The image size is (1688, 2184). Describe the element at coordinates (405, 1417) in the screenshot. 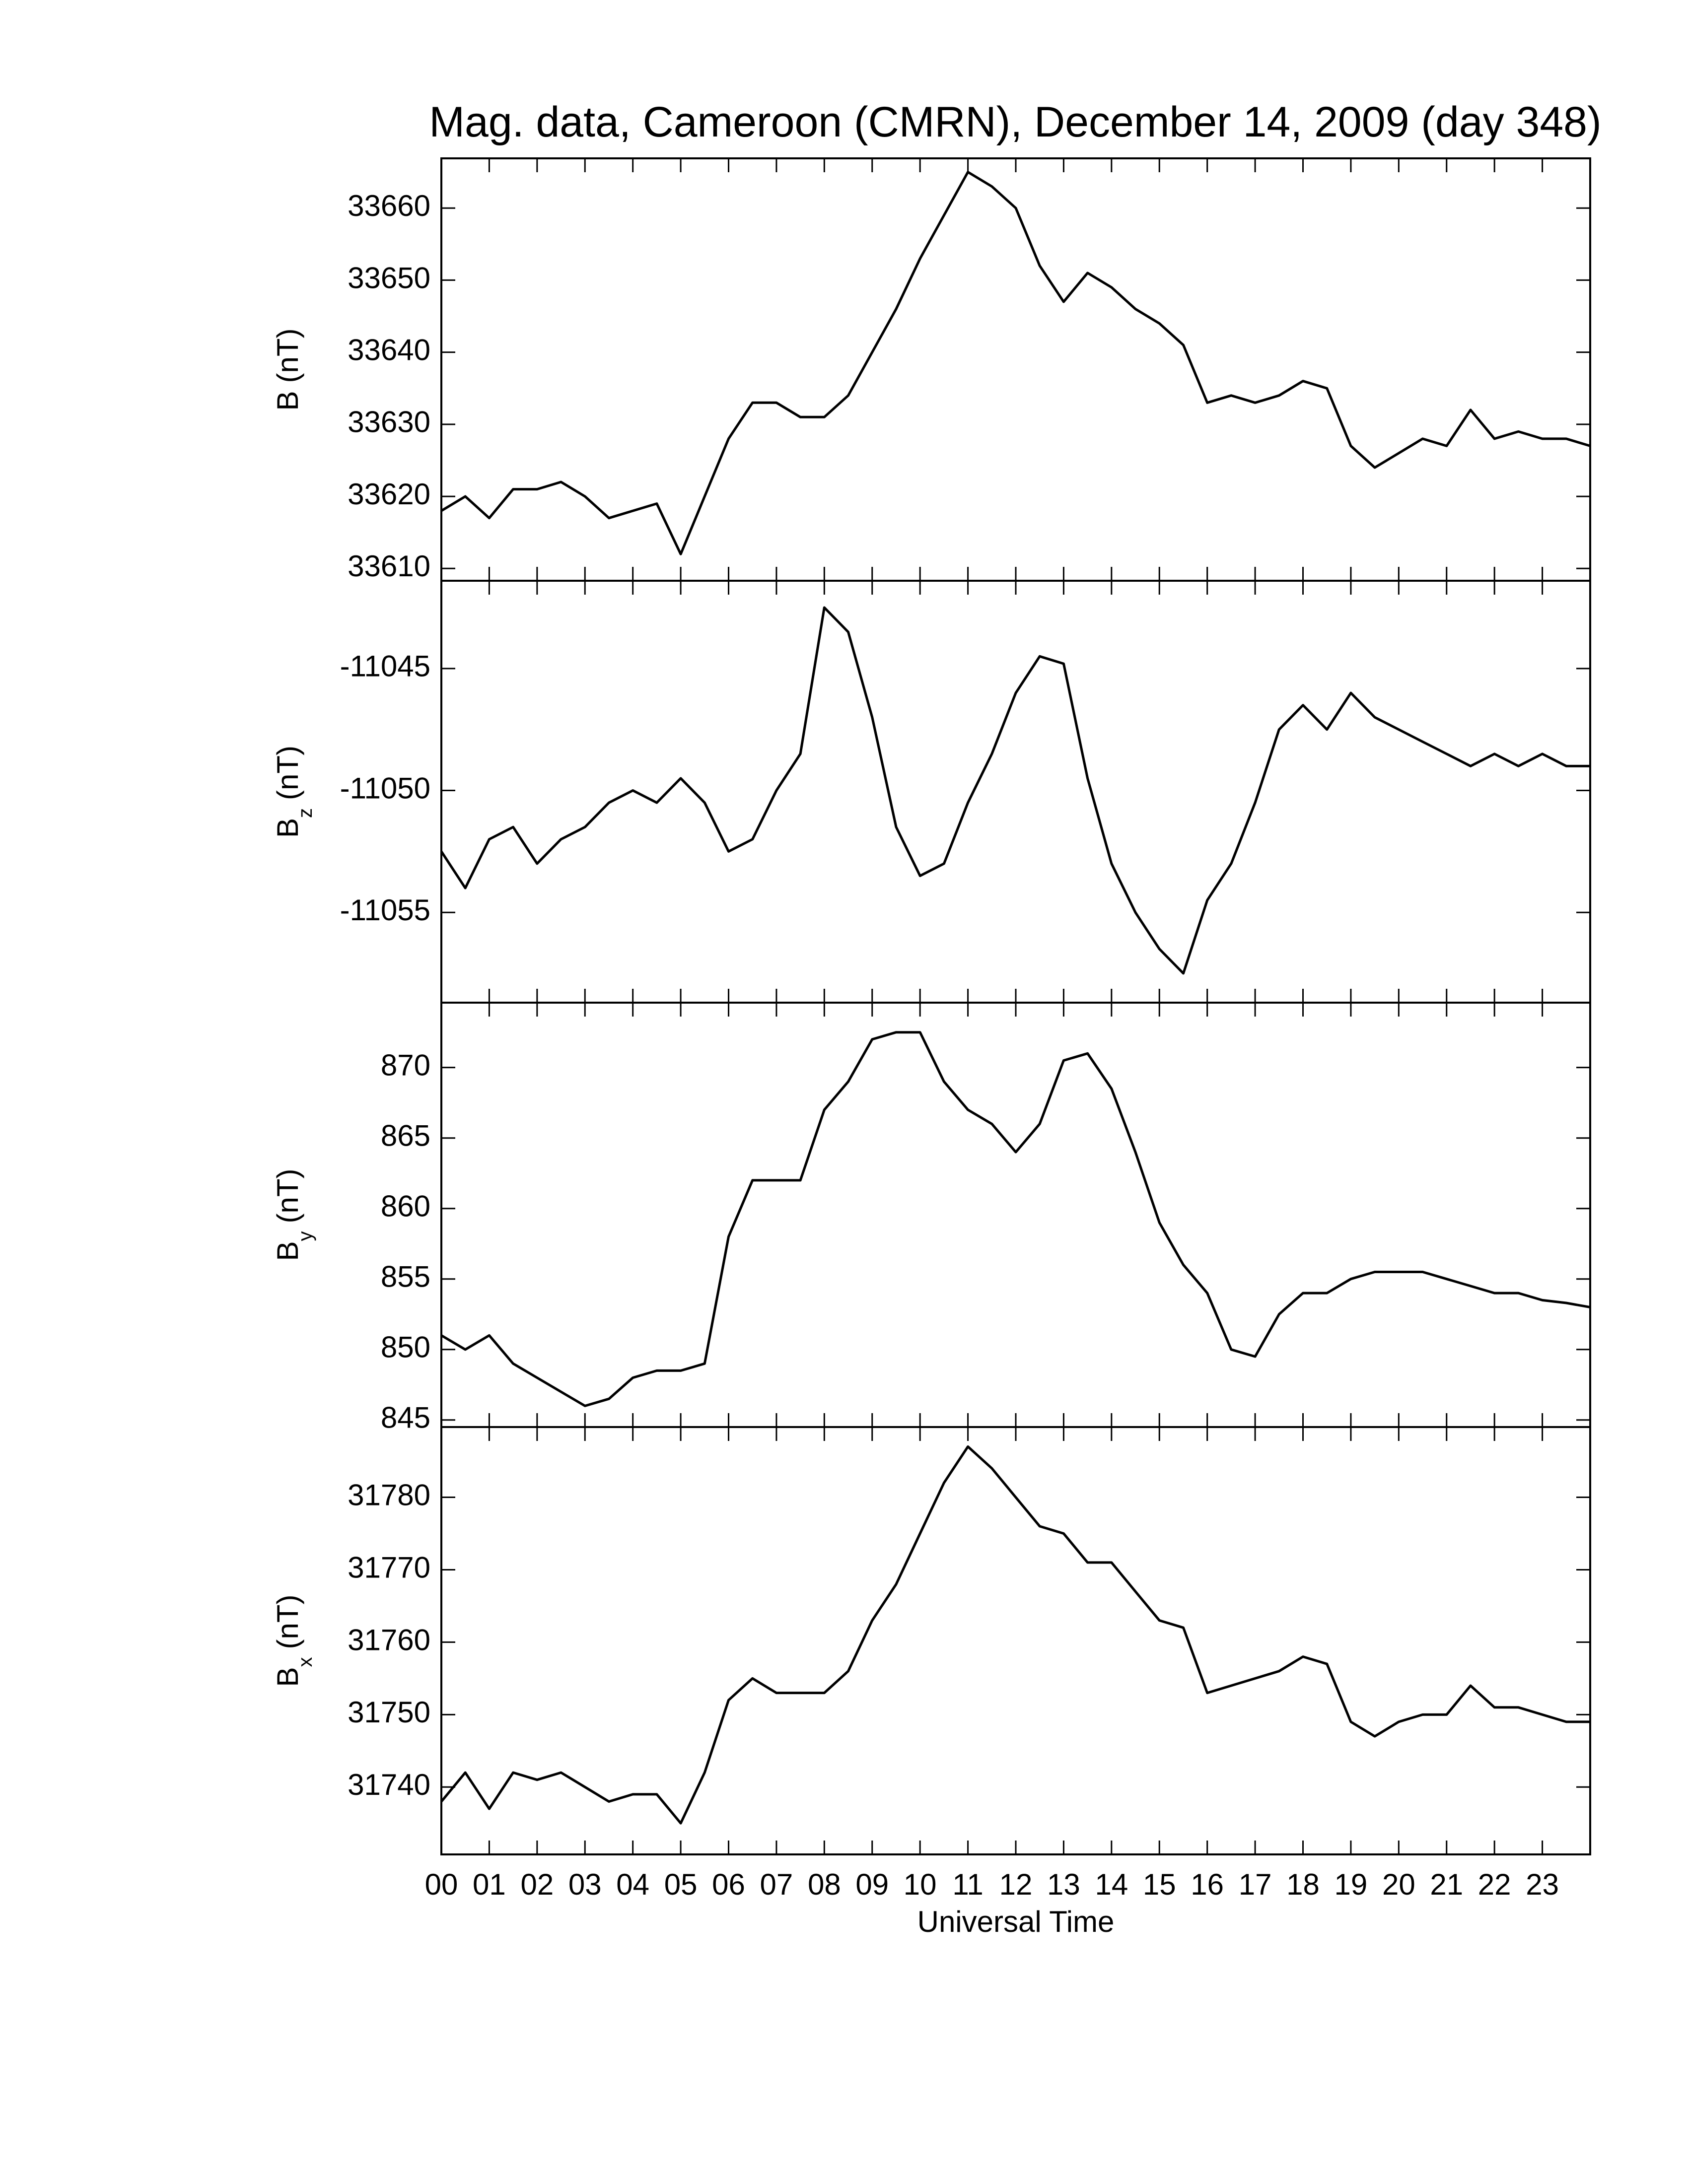

I see `y-tick-label: 845` at that location.